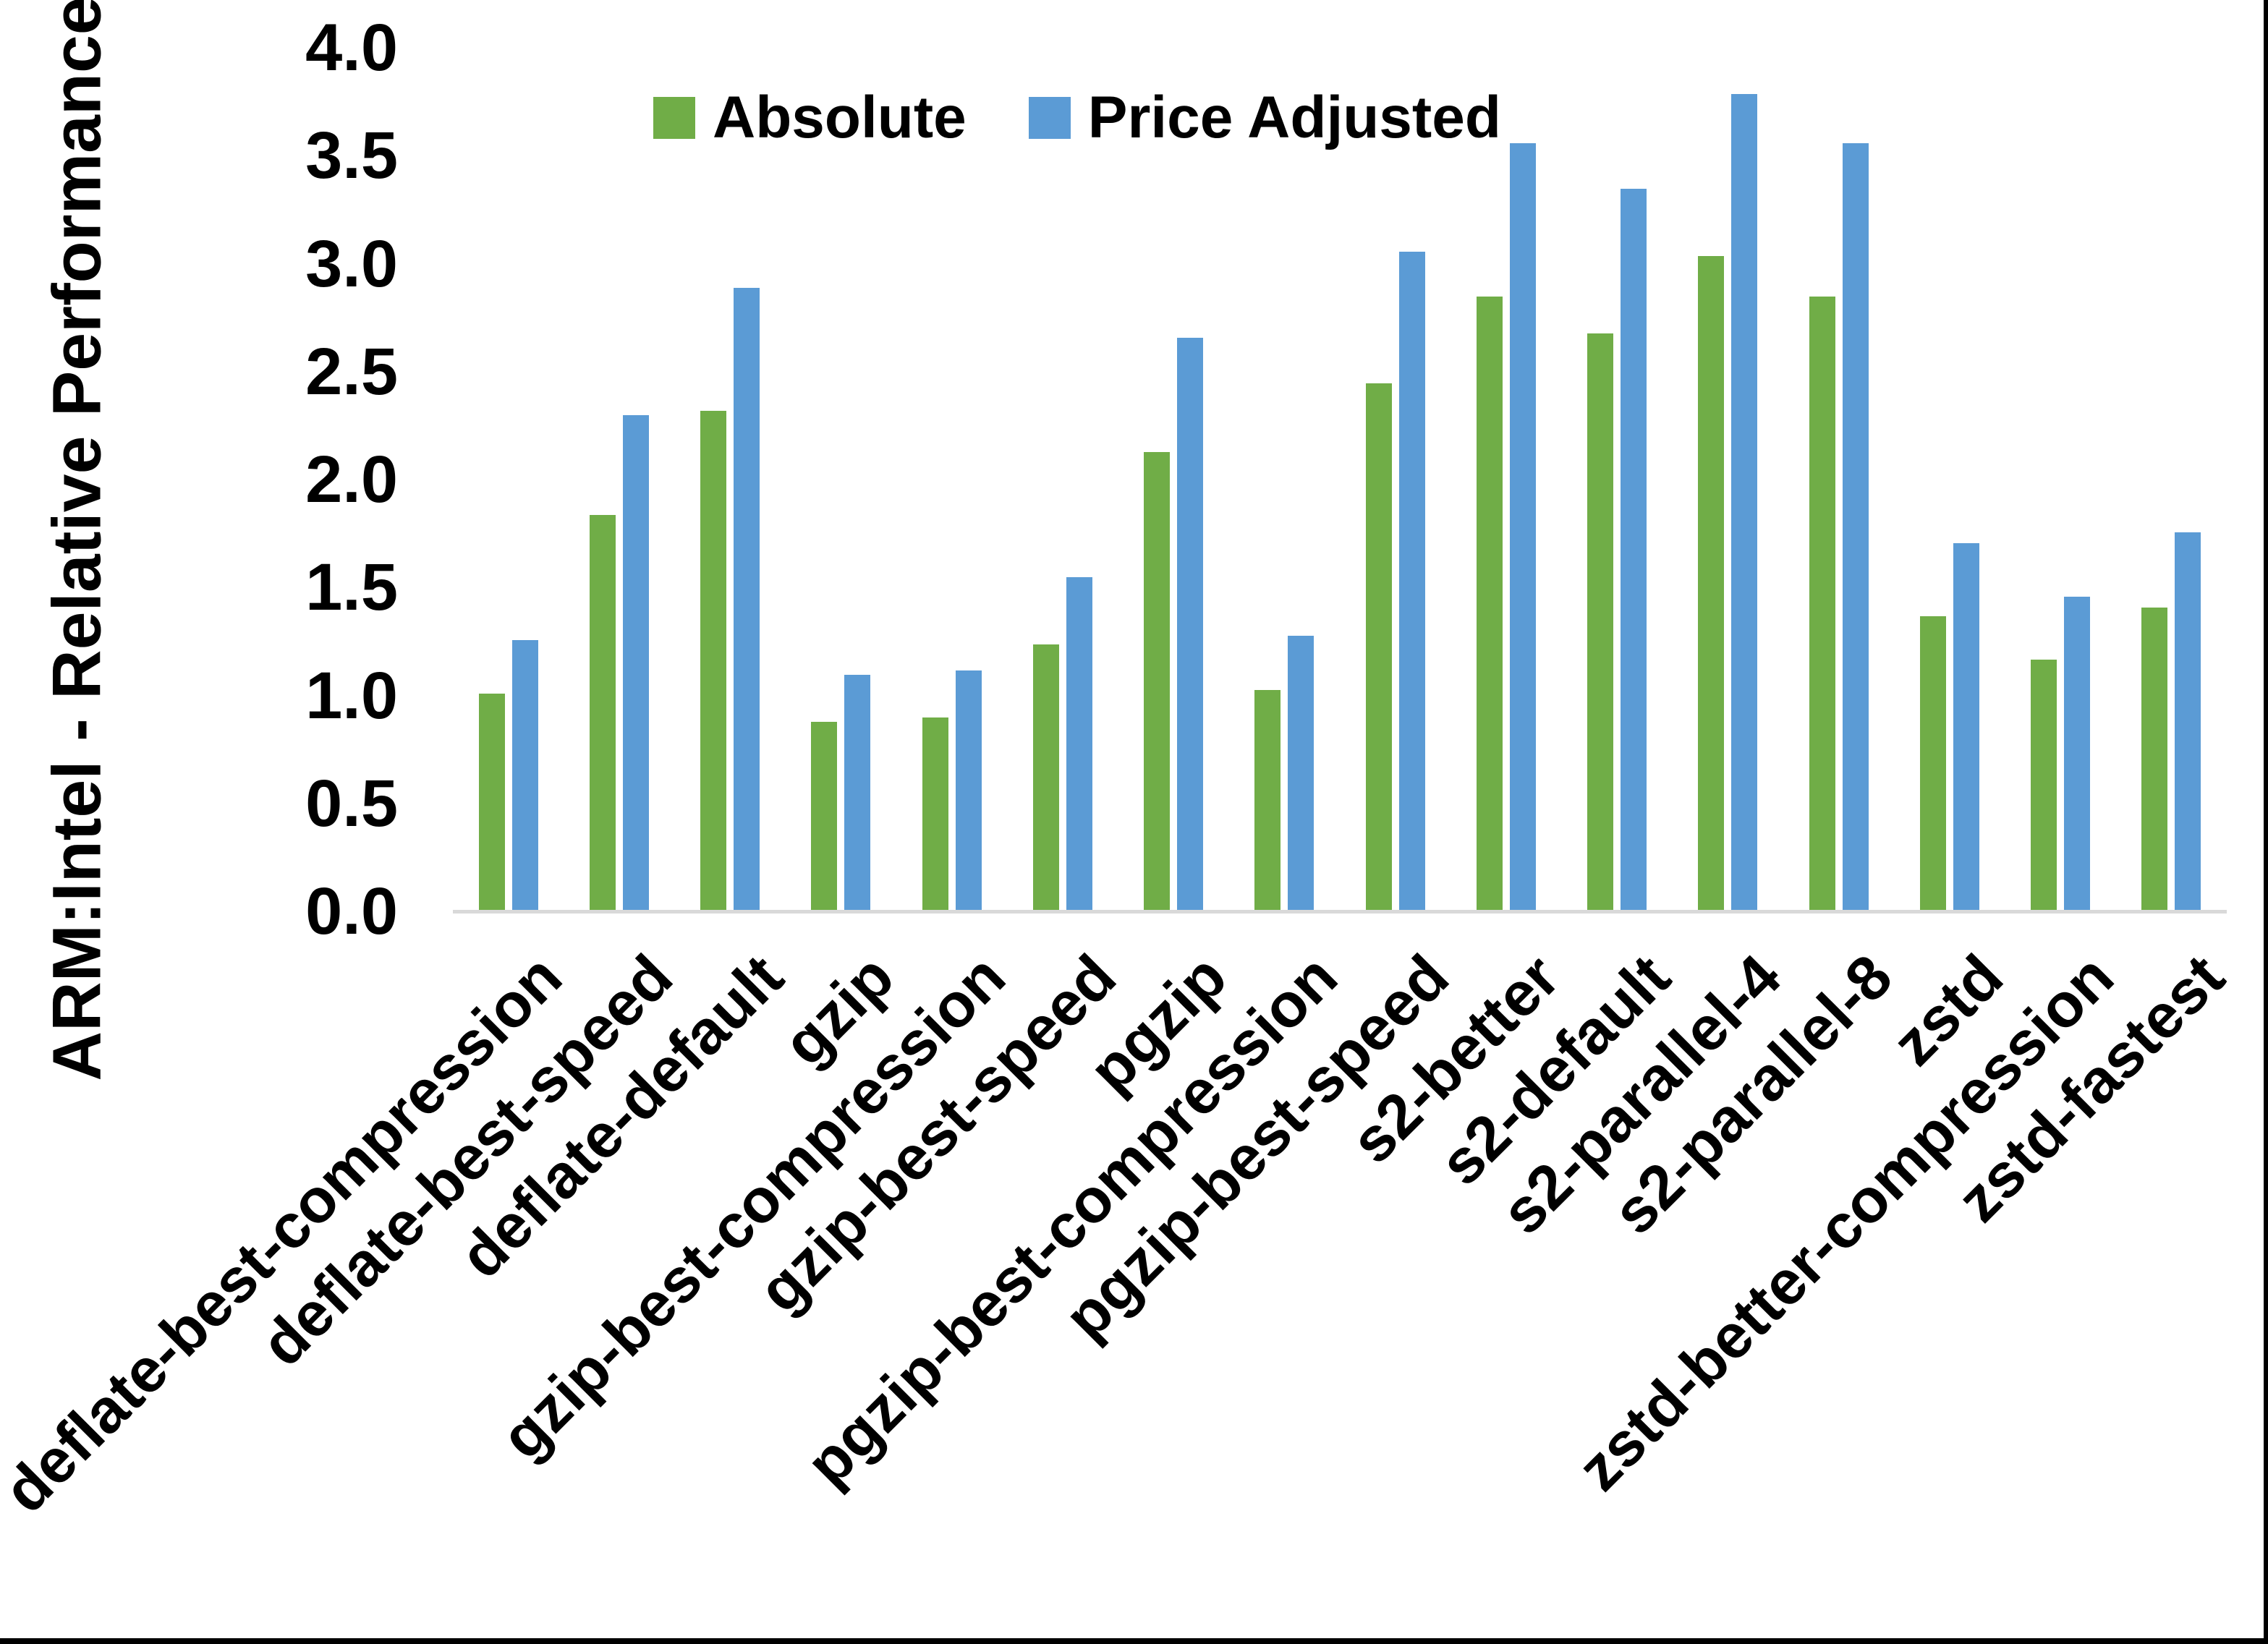  I want to click on bar-absolute-zstd-better-compression, so click(2044, 785).